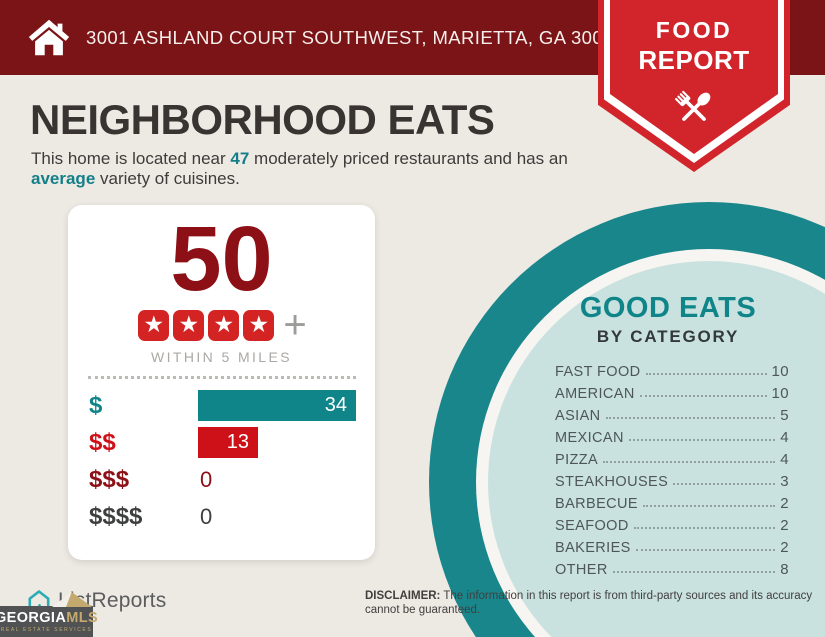  Describe the element at coordinates (694, 60) in the screenshot. I see `badge-title-line2: REPORT` at that location.